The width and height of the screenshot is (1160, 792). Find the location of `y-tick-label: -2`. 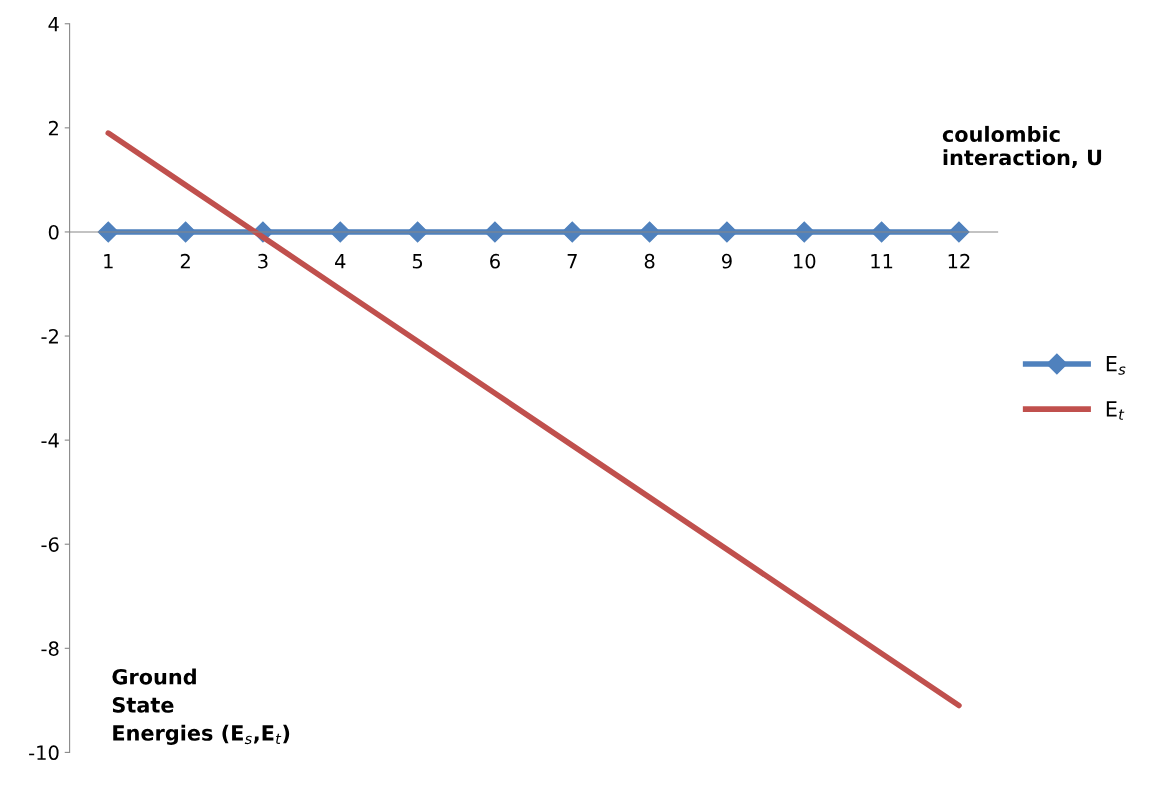

y-tick-label: -2 is located at coordinates (49, 336).